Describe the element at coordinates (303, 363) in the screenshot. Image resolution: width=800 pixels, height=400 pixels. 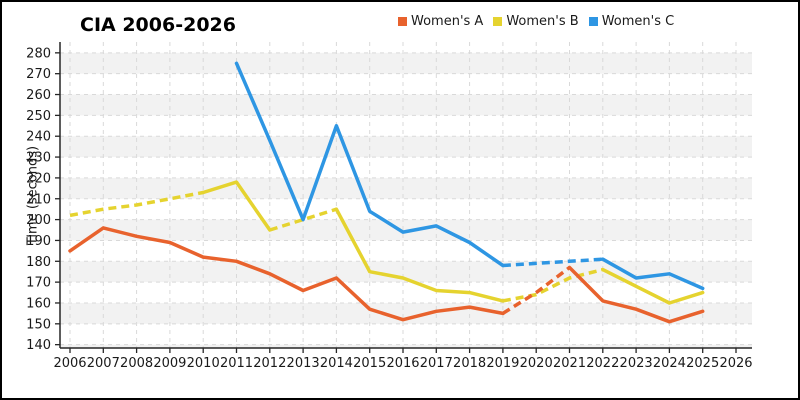
I see `x-tick-label: 2013` at that location.